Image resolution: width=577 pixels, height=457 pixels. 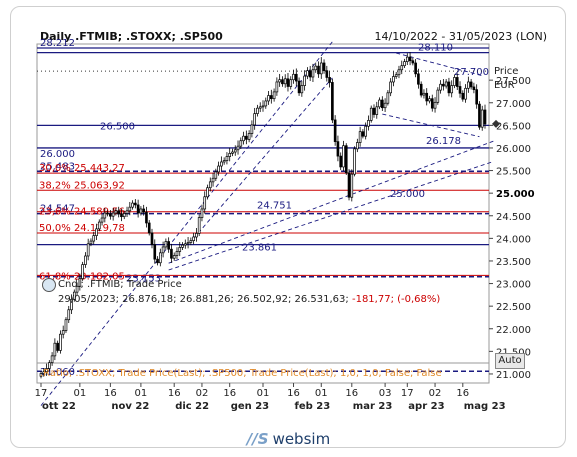 I want to click on x-tick-day: 02, so click(x=435, y=393).